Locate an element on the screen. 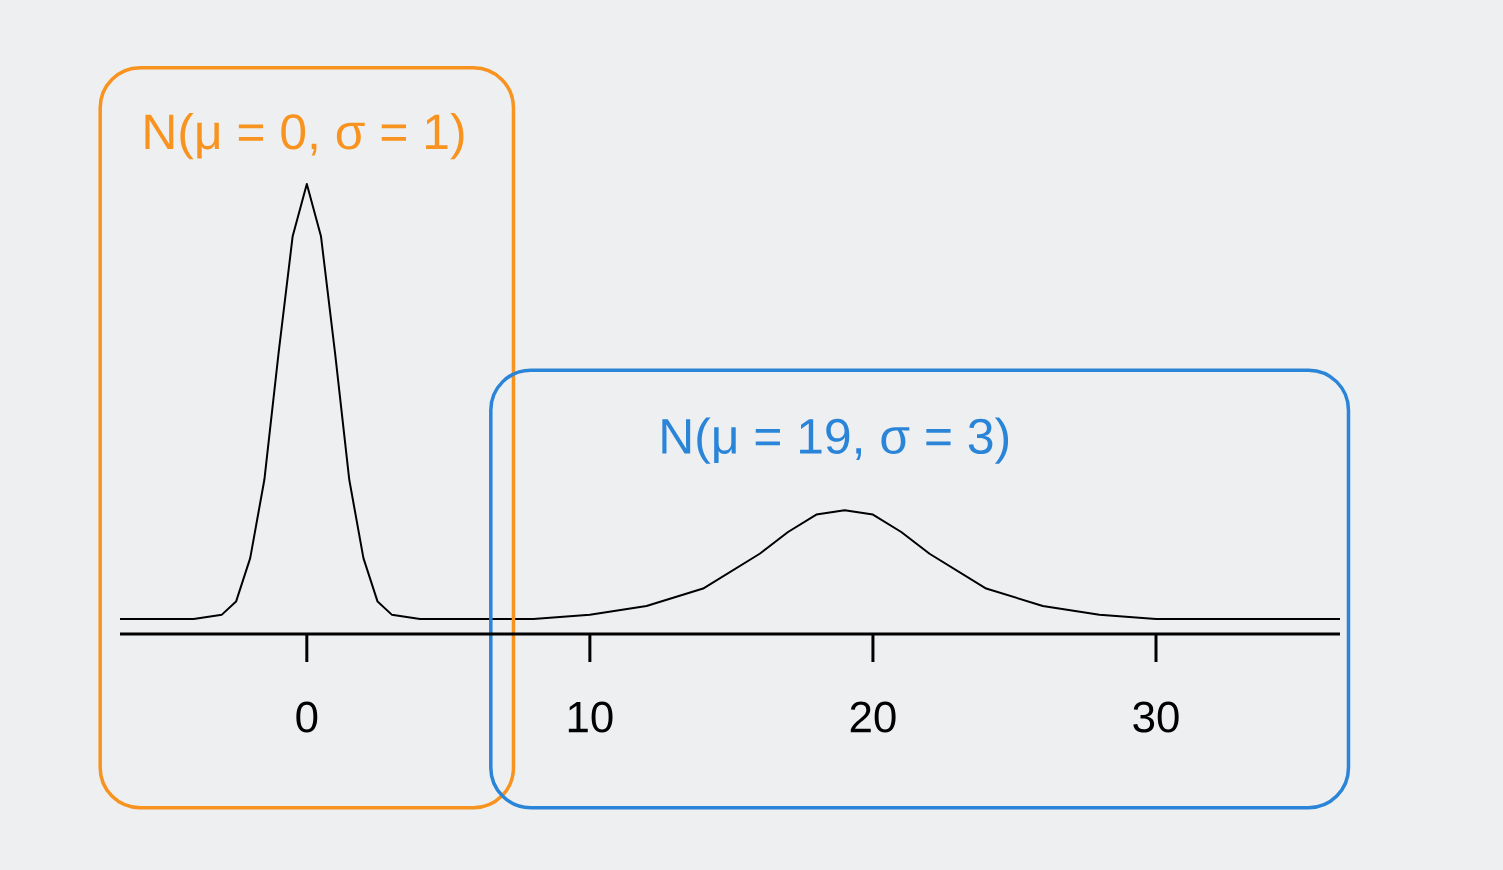 Image resolution: width=1503 pixels, height=870 pixels. x-tick-label: 30 is located at coordinates (1156, 717).